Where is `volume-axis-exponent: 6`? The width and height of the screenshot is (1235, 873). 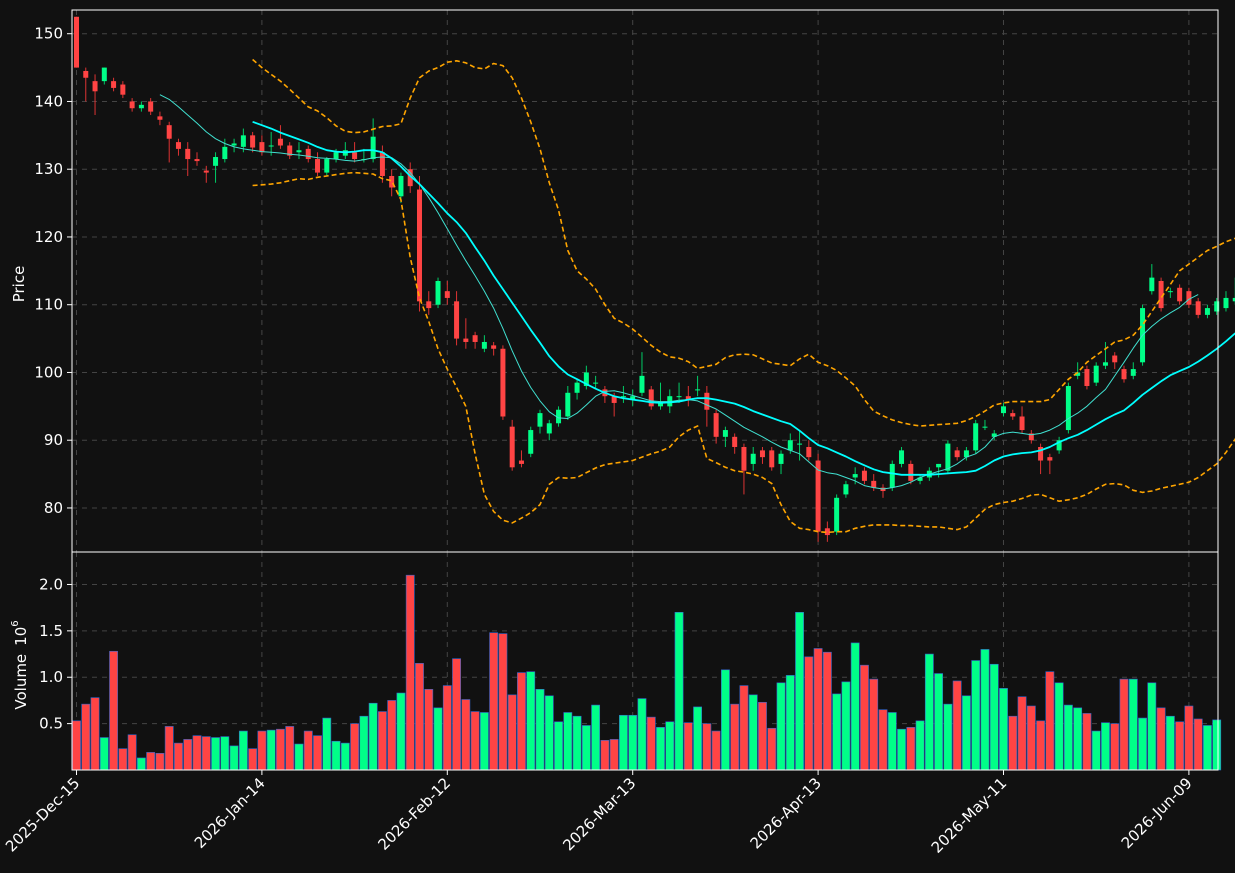 volume-axis-exponent: 6 is located at coordinates (15, 623).